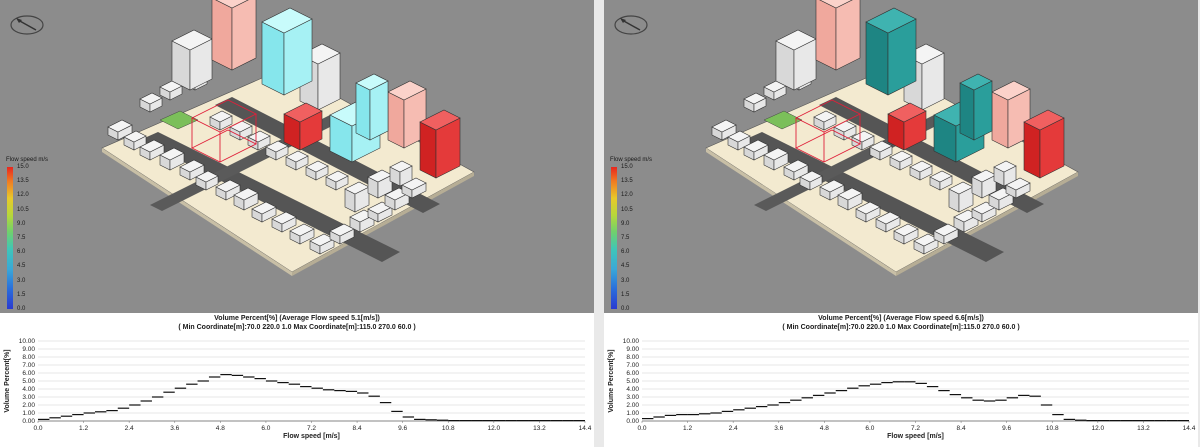 The height and width of the screenshot is (447, 1200). Describe the element at coordinates (220, 428) in the screenshot. I see `x-tick-label: 4.8` at that location.